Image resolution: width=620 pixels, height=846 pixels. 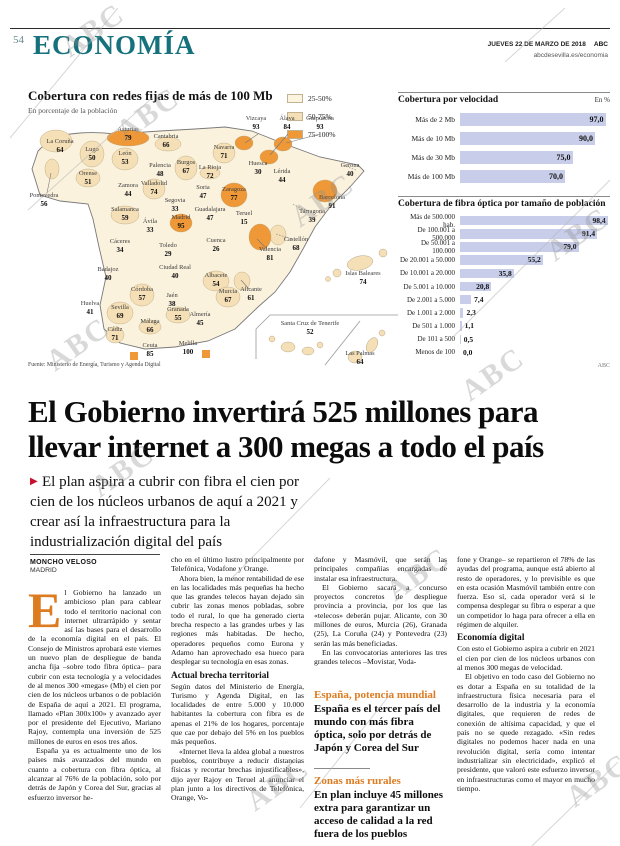 What do you see at coordinates (256, 118) in the screenshot?
I see `province-label: Vizcaya` at bounding box center [256, 118].